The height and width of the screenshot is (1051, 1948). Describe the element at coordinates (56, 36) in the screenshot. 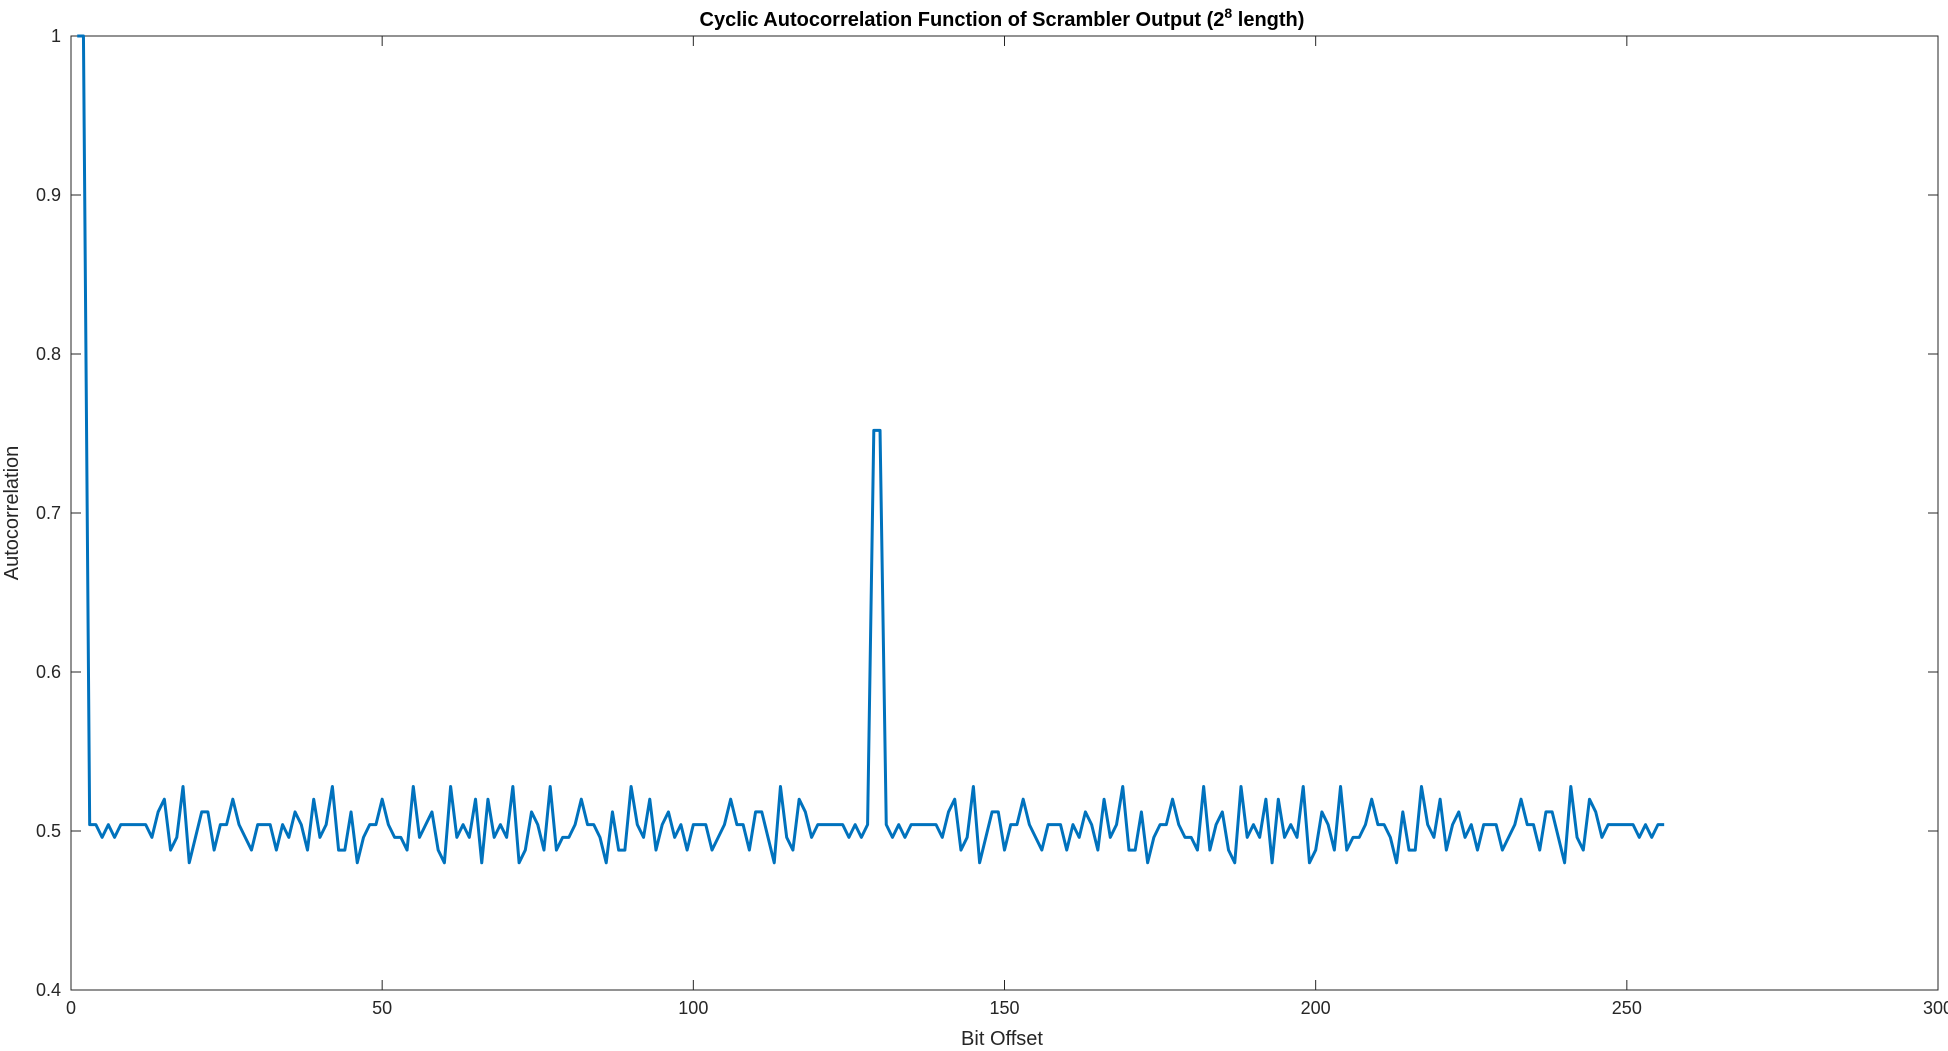

I see `y-tick-label: 1` at that location.